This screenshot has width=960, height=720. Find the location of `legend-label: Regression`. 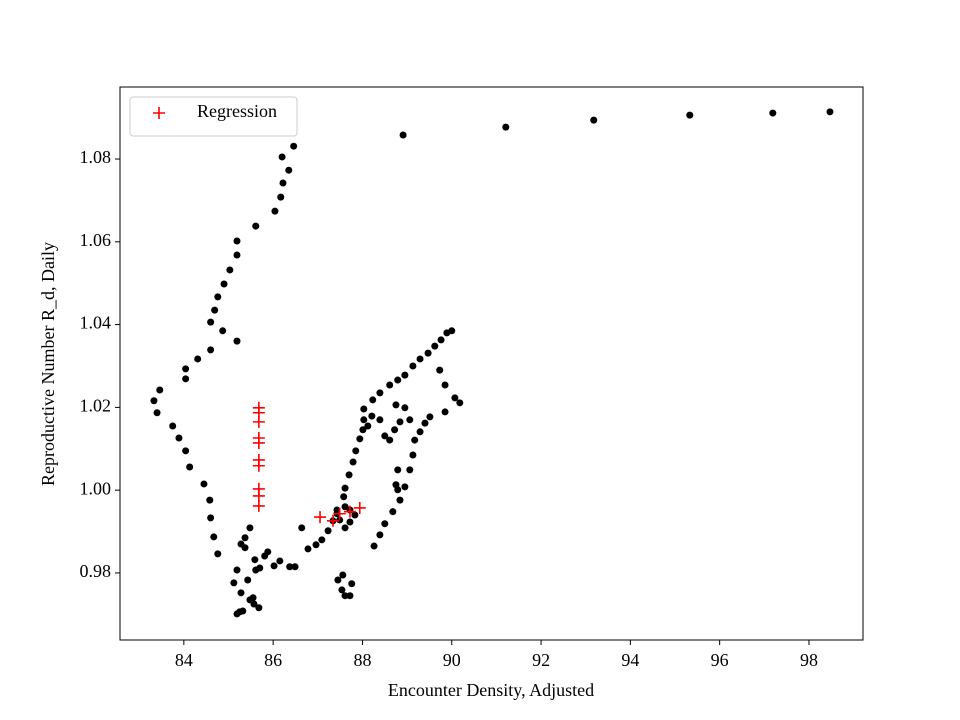

legend-label: Regression is located at coordinates (237, 111).